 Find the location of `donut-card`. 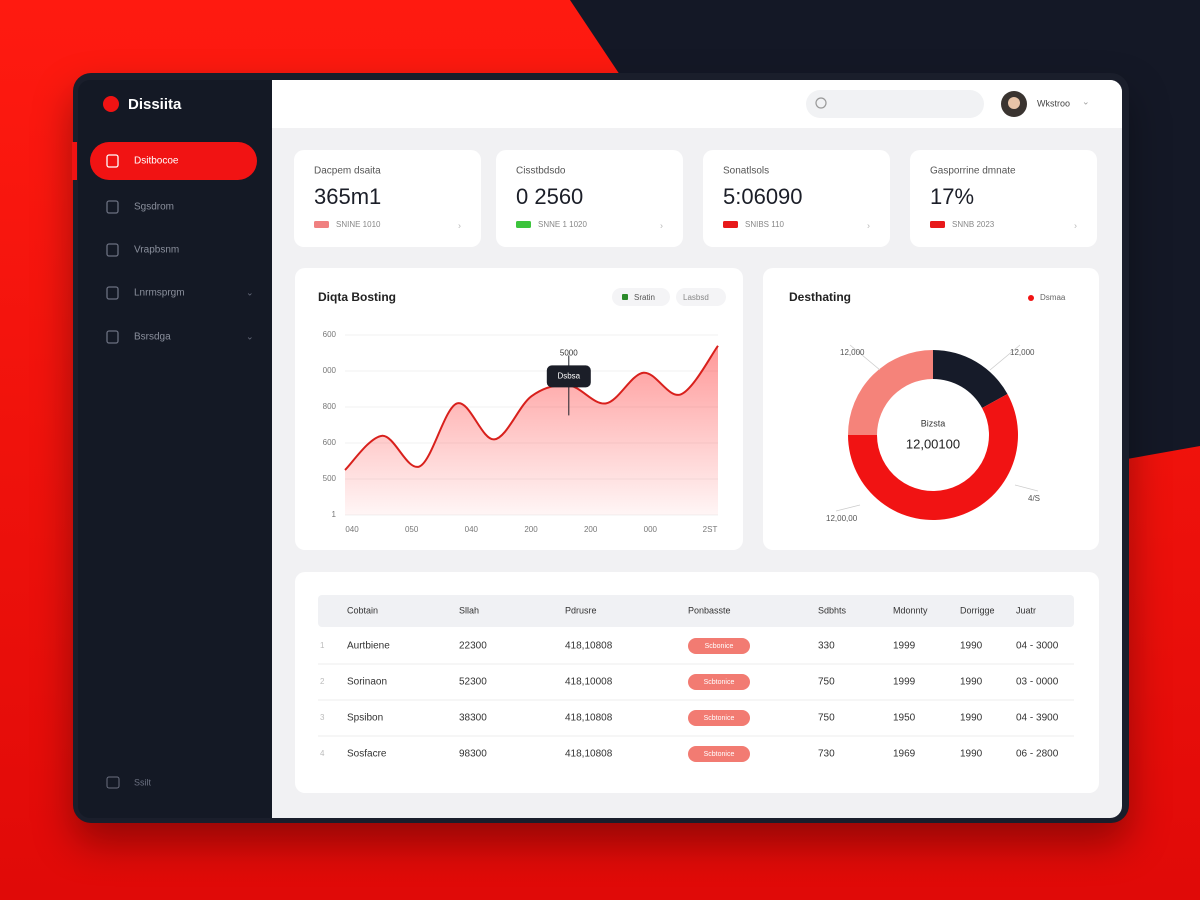

donut-card is located at coordinates (931, 409).